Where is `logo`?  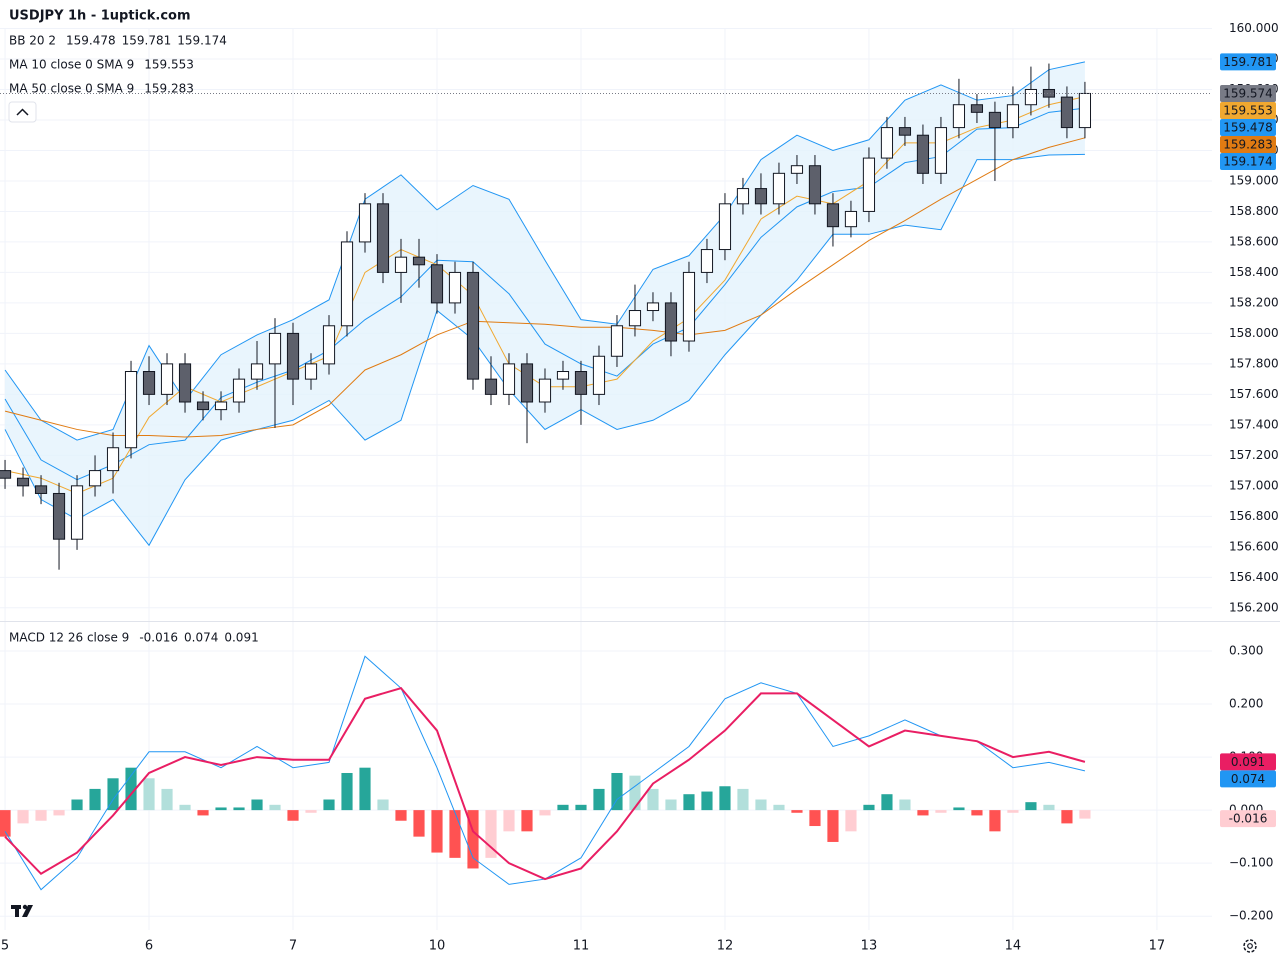
logo is located at coordinates (22, 910).